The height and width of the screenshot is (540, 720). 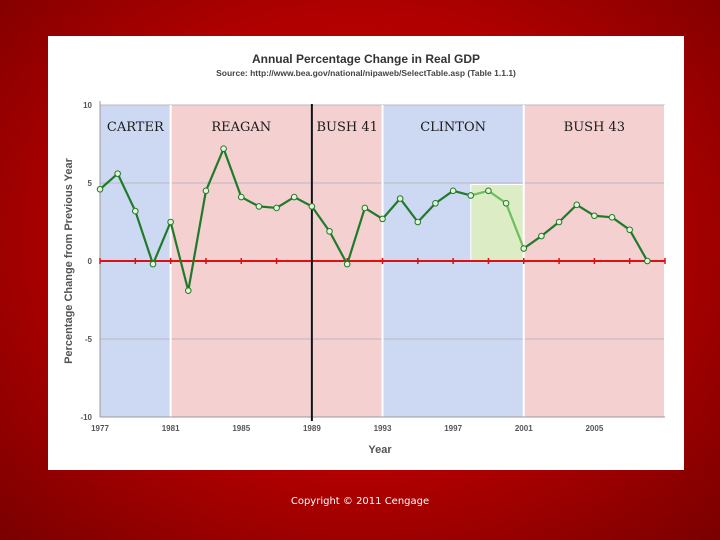 I want to click on admin-label: BUSH 41, so click(x=346, y=127).